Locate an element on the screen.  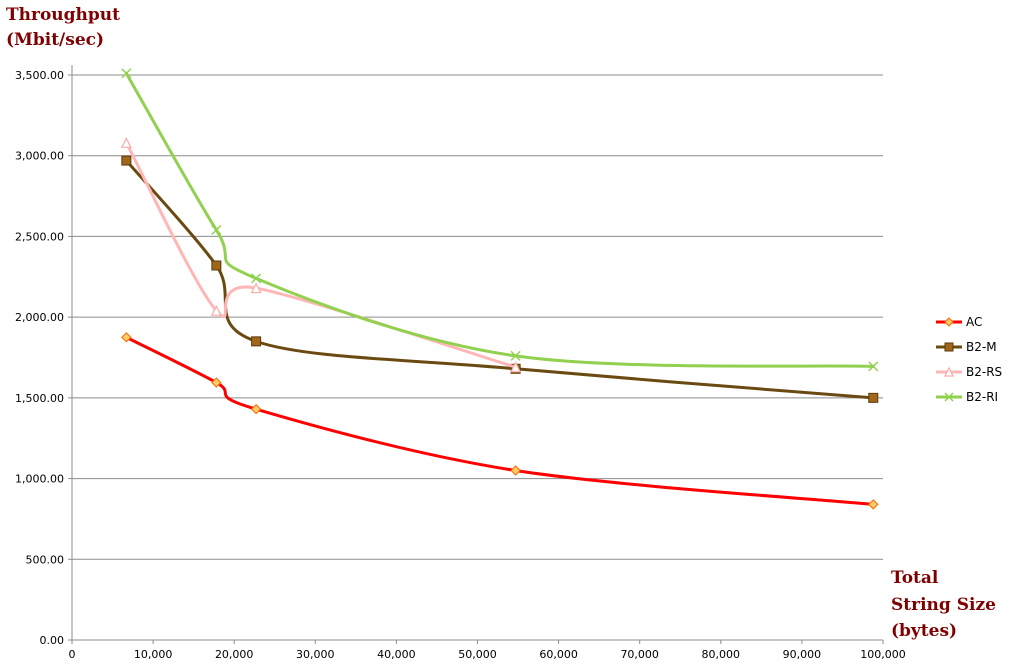
legend-swatch-marker-stroke is located at coordinates (949, 397).